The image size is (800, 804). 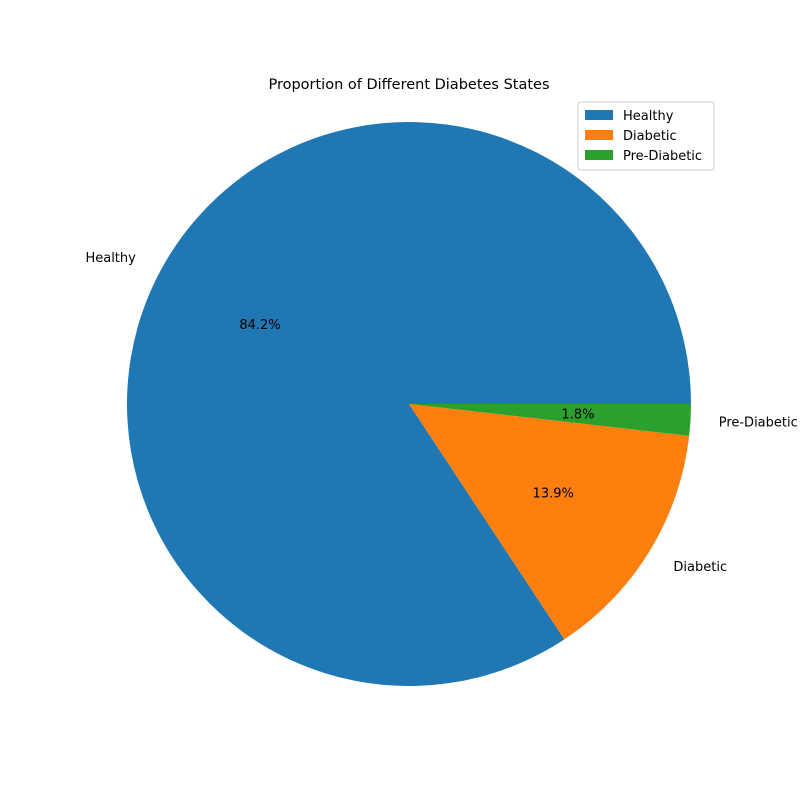 I want to click on percent-label-pre-diabetic: 1.8%, so click(x=577, y=415).